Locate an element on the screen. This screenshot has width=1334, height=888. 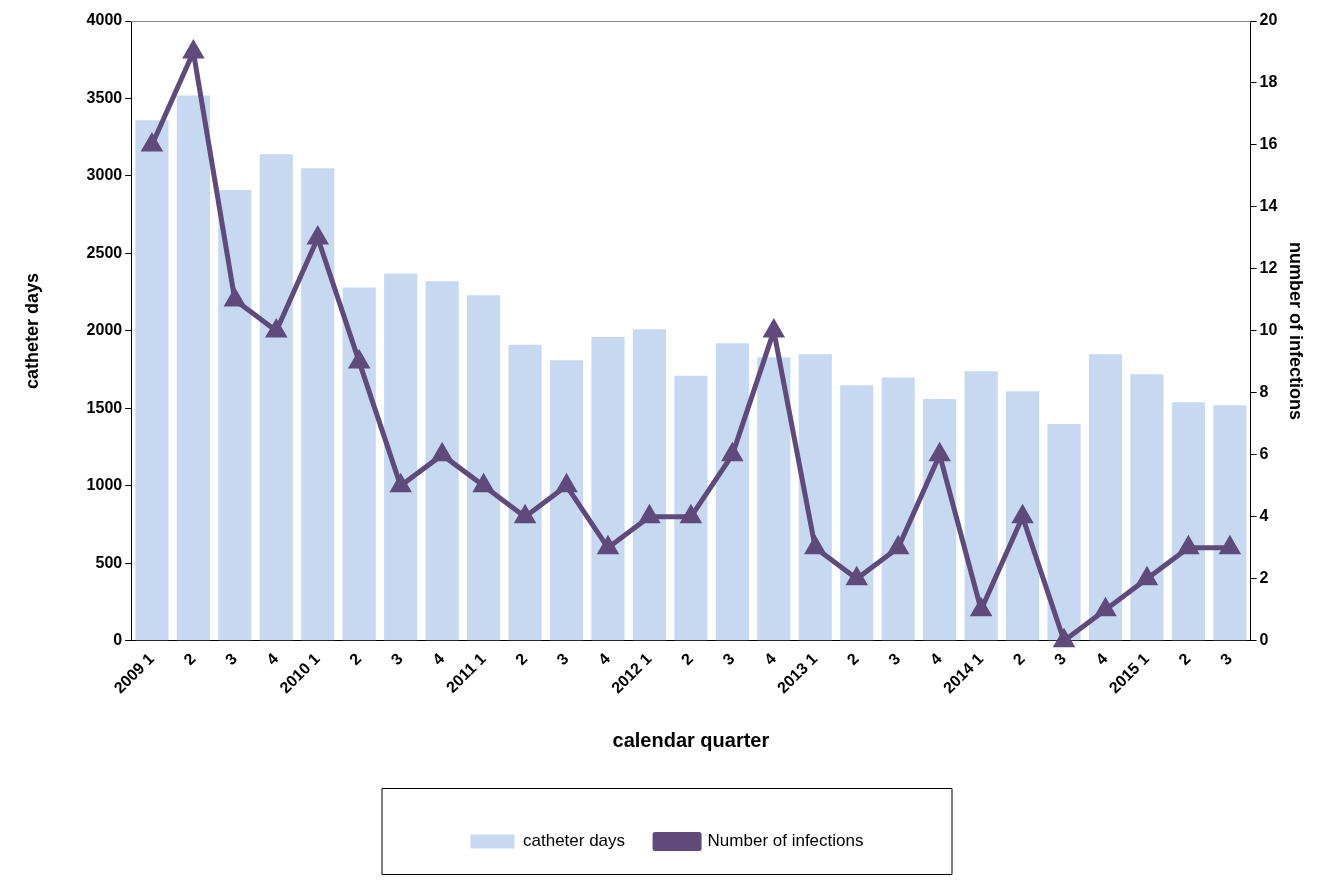
y2-tick-label: 14 is located at coordinates (1268, 206).